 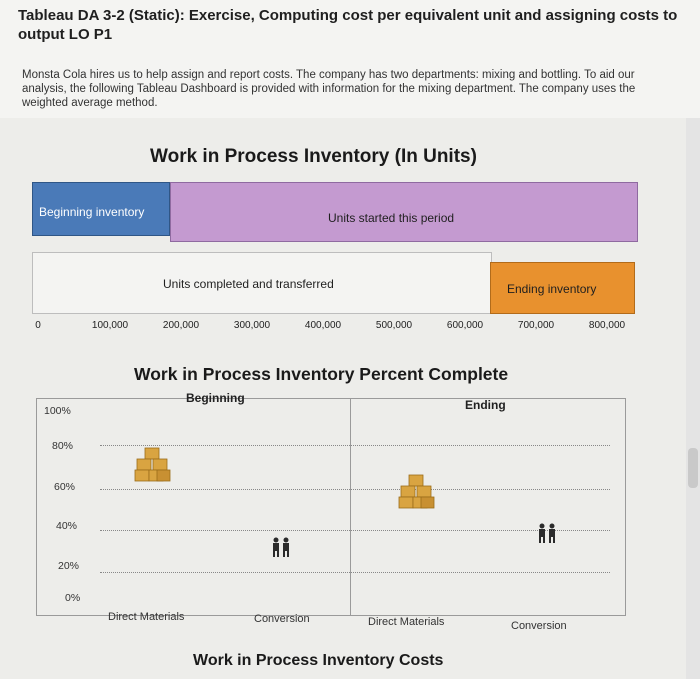 What do you see at coordinates (607, 325) in the screenshot?
I see `x-tick: 800,000` at bounding box center [607, 325].